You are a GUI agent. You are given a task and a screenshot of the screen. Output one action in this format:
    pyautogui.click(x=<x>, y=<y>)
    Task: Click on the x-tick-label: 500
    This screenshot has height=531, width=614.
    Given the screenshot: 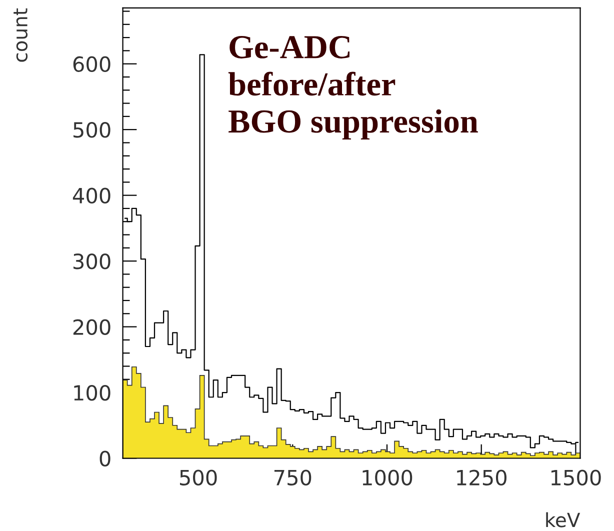 What is the action you would take?
    pyautogui.click(x=198, y=478)
    